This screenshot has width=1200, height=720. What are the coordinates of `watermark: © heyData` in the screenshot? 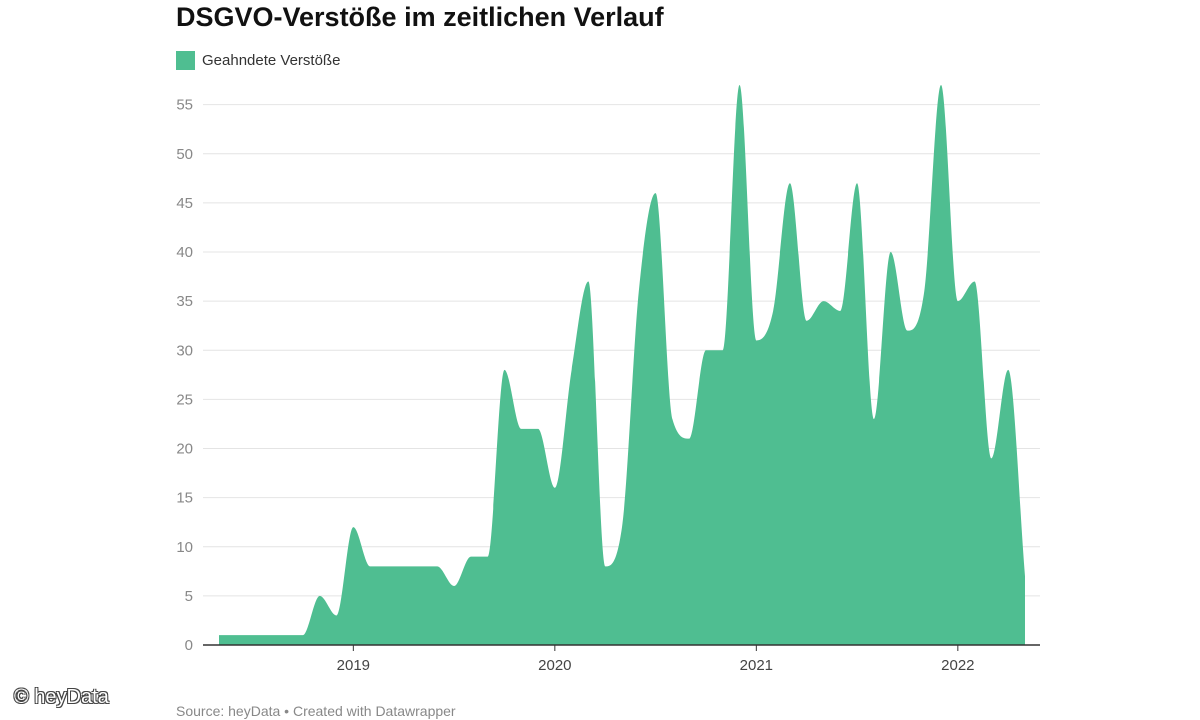 It's located at (61, 697).